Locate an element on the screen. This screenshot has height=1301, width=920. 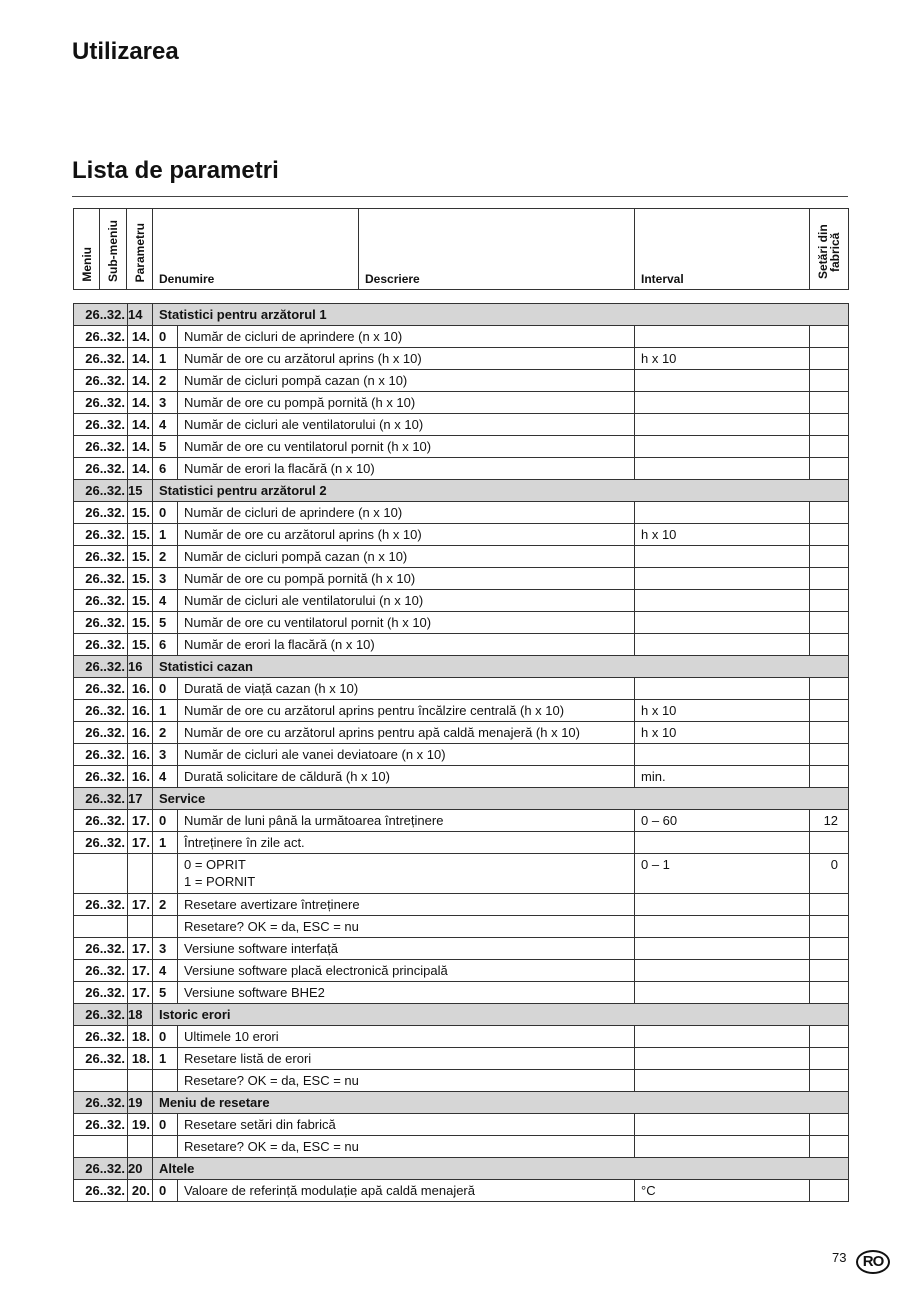
section-row: 26..32. 16 Statistici cazan is located at coordinates (461, 666).